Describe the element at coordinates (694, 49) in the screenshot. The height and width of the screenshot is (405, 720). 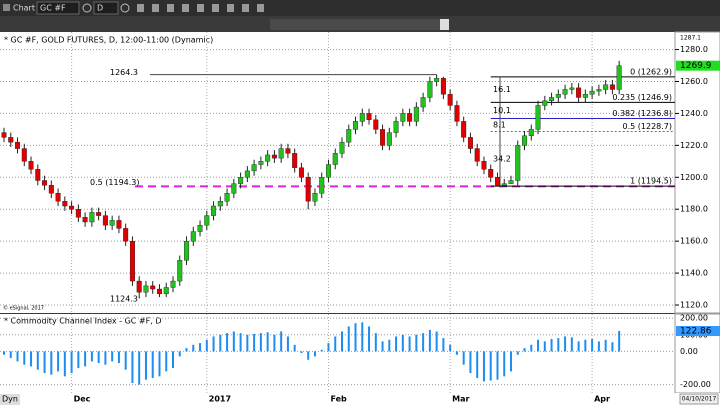
I see `y-tick-label: 1280.0` at that location.